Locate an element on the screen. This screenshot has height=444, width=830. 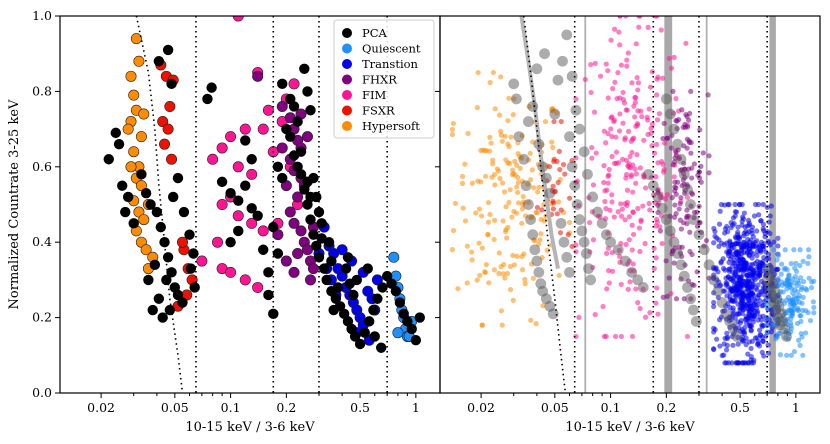
x-tick-label: 0.1 is located at coordinates (611, 407).